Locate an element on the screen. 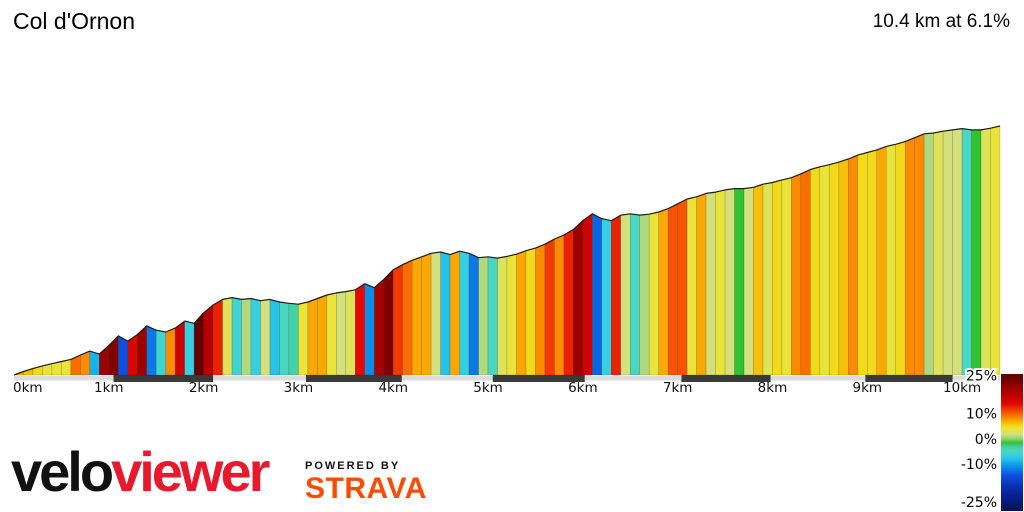 Image resolution: width=1024 pixels, height=512 pixels. x-axis-tick-label: 10km is located at coordinates (962, 388).